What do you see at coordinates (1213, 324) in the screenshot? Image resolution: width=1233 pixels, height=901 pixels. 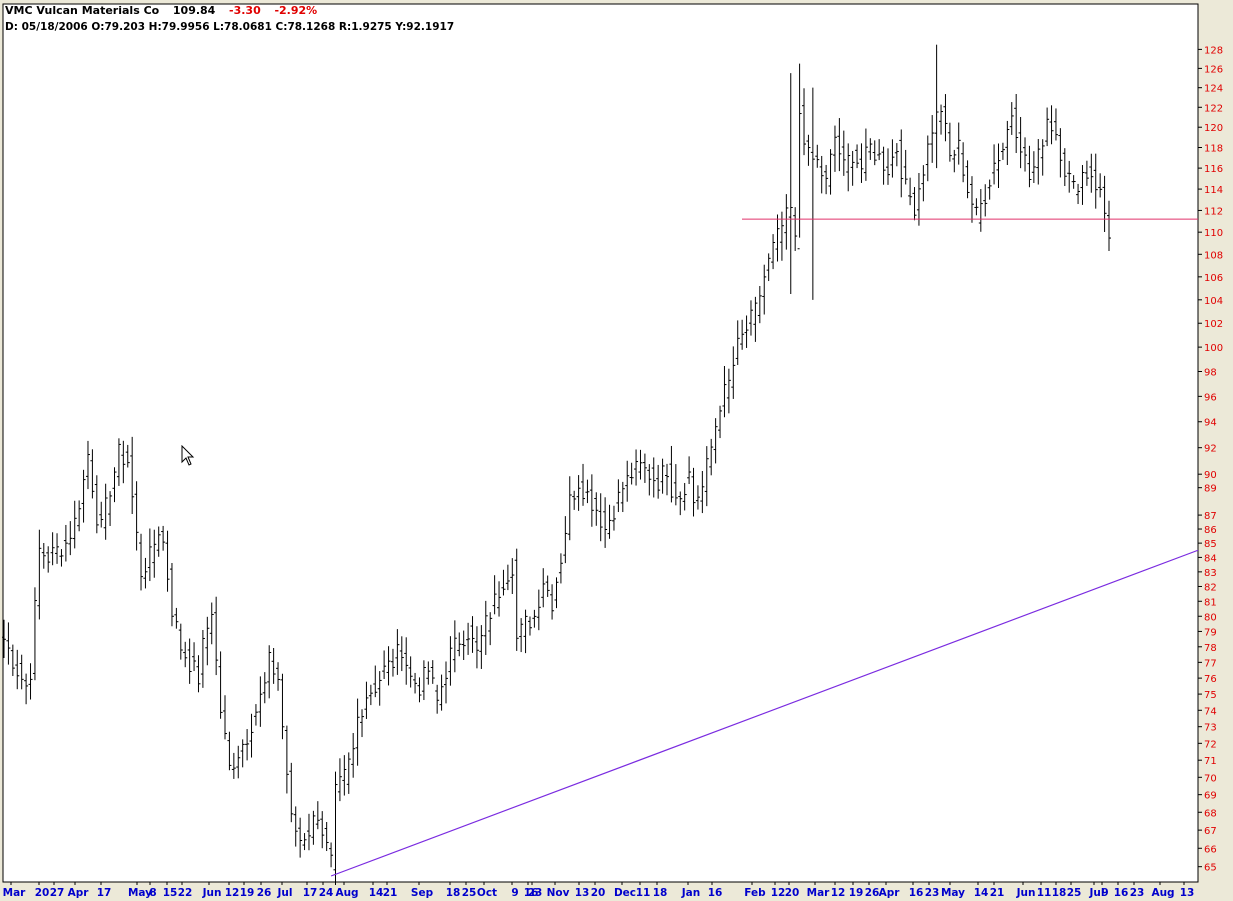 I see `y-tick-label: 102` at bounding box center [1213, 324].